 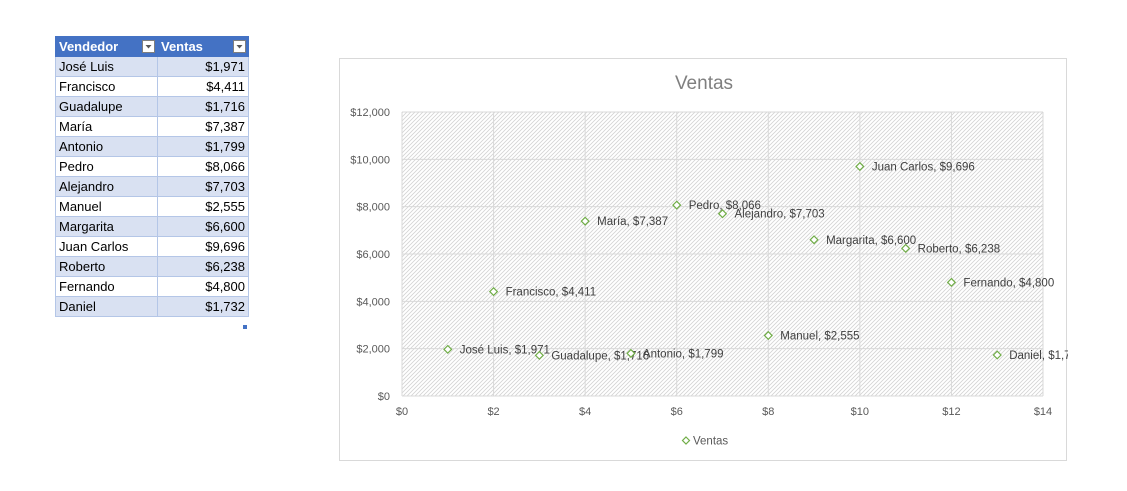 What do you see at coordinates (373, 350) in the screenshot?
I see `y-tick-label: $2,000` at bounding box center [373, 350].